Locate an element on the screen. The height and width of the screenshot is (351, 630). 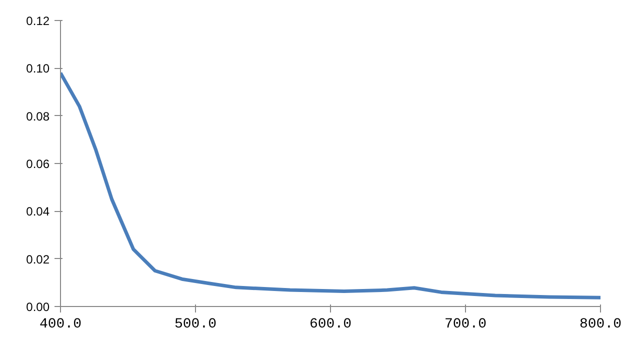
y-tick-label: 0.12 is located at coordinates (38, 21).